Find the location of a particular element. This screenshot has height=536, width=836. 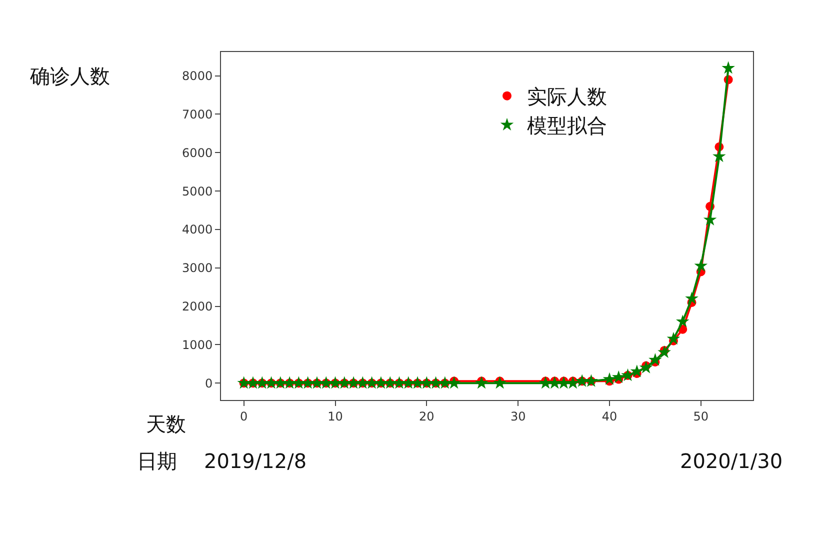

y-tick-label: 1000 is located at coordinates (197, 345).